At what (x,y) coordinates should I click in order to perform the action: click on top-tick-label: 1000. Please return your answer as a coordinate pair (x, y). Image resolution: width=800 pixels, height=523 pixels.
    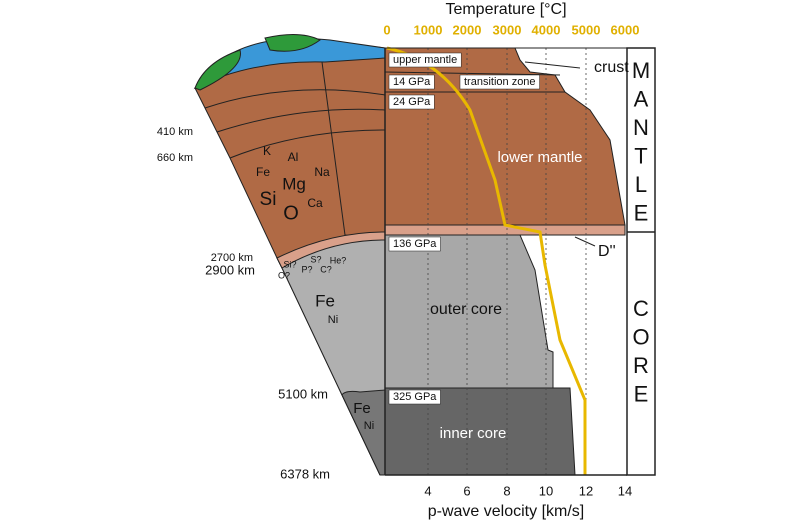
    Looking at the image, I should click on (428, 29).